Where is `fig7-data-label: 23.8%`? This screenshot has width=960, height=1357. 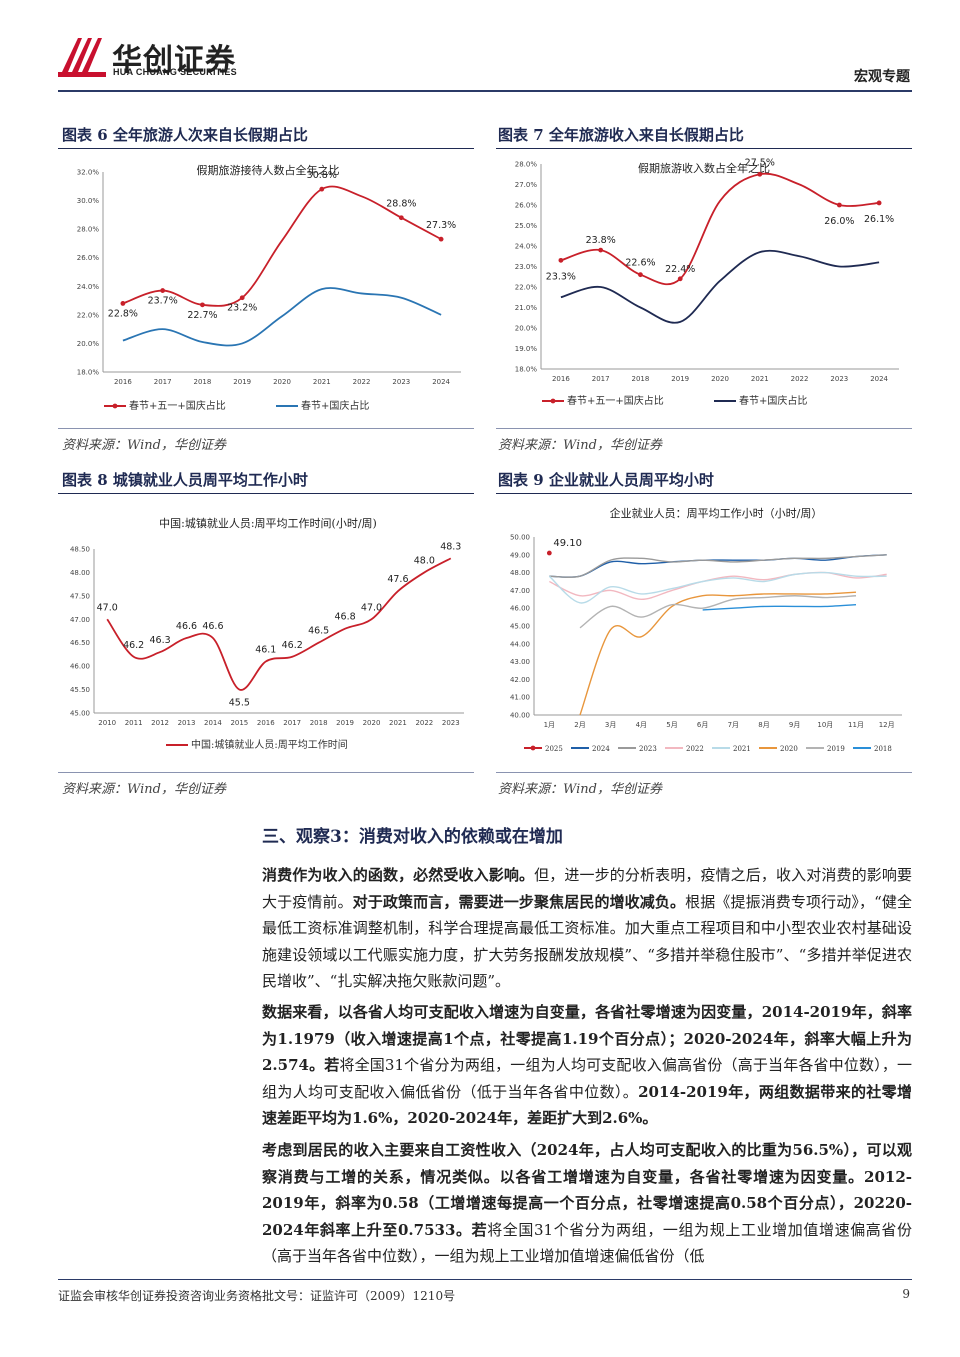 fig7-data-label: 23.8% is located at coordinates (601, 240).